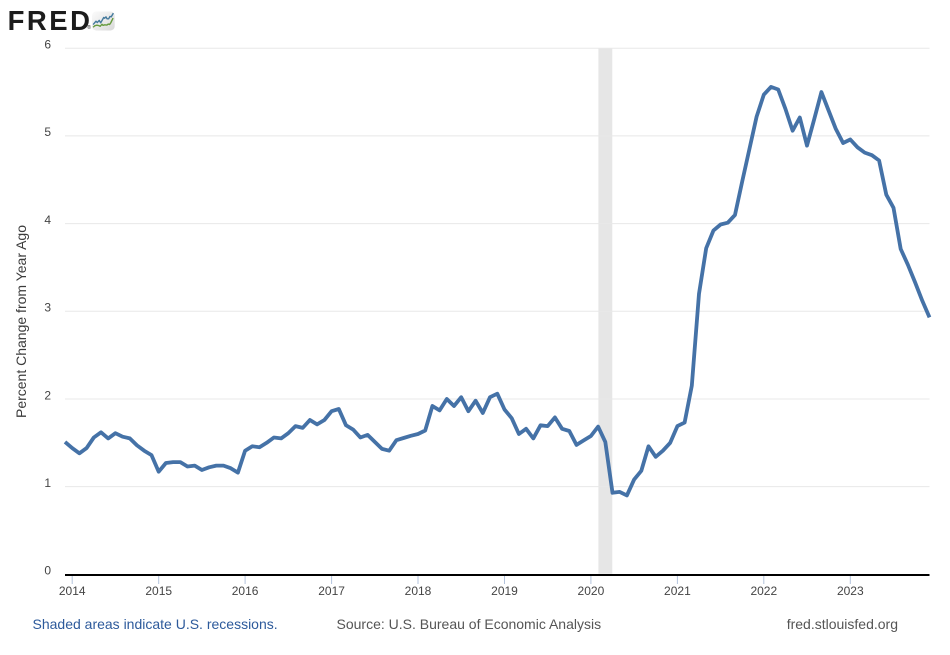  What do you see at coordinates (72, 591) in the screenshot?
I see `svg-text: 2014` at bounding box center [72, 591].